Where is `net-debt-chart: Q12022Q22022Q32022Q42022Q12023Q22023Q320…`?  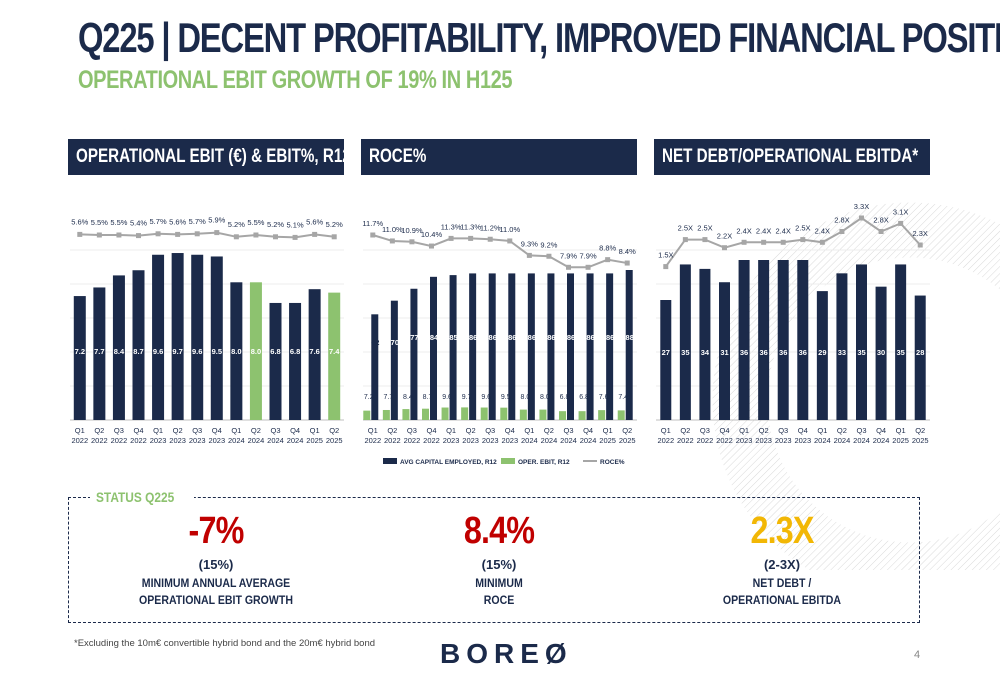 net-debt-chart: Q12022Q22022Q32022Q42022Q12023Q22023Q320… is located at coordinates (793, 323).